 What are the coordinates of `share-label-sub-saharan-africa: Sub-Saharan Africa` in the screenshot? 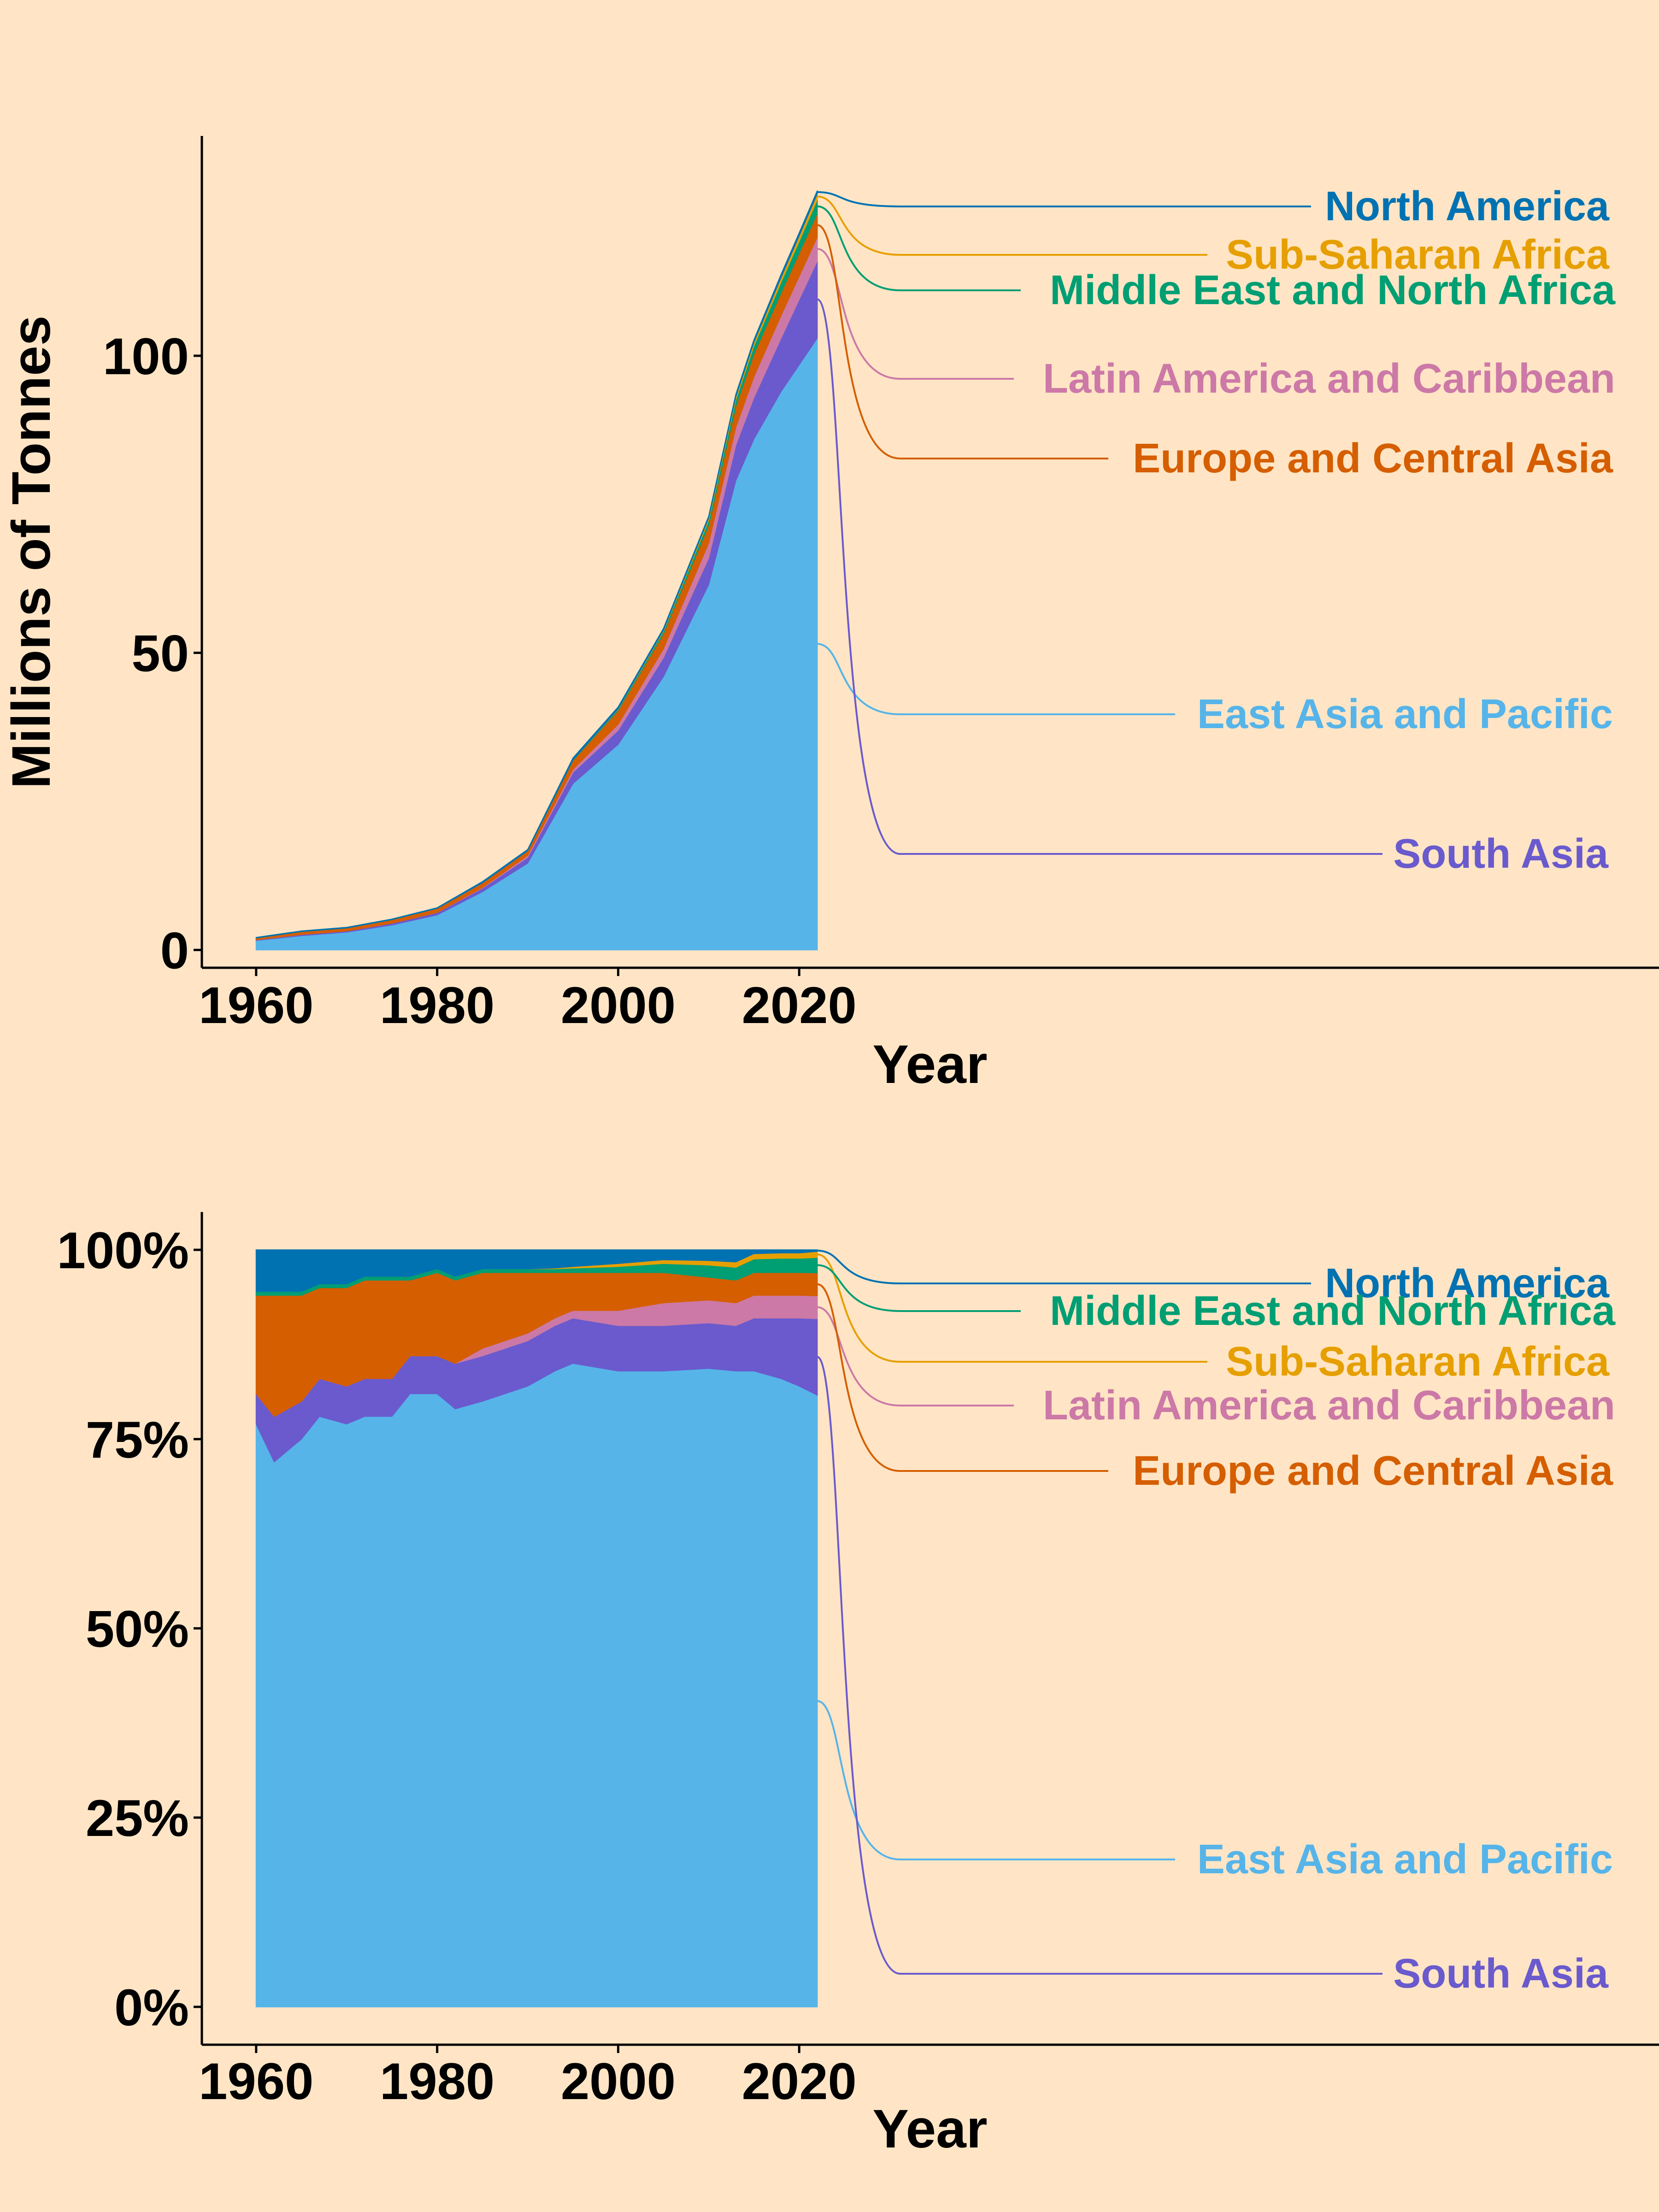 It's located at (1418, 1362).